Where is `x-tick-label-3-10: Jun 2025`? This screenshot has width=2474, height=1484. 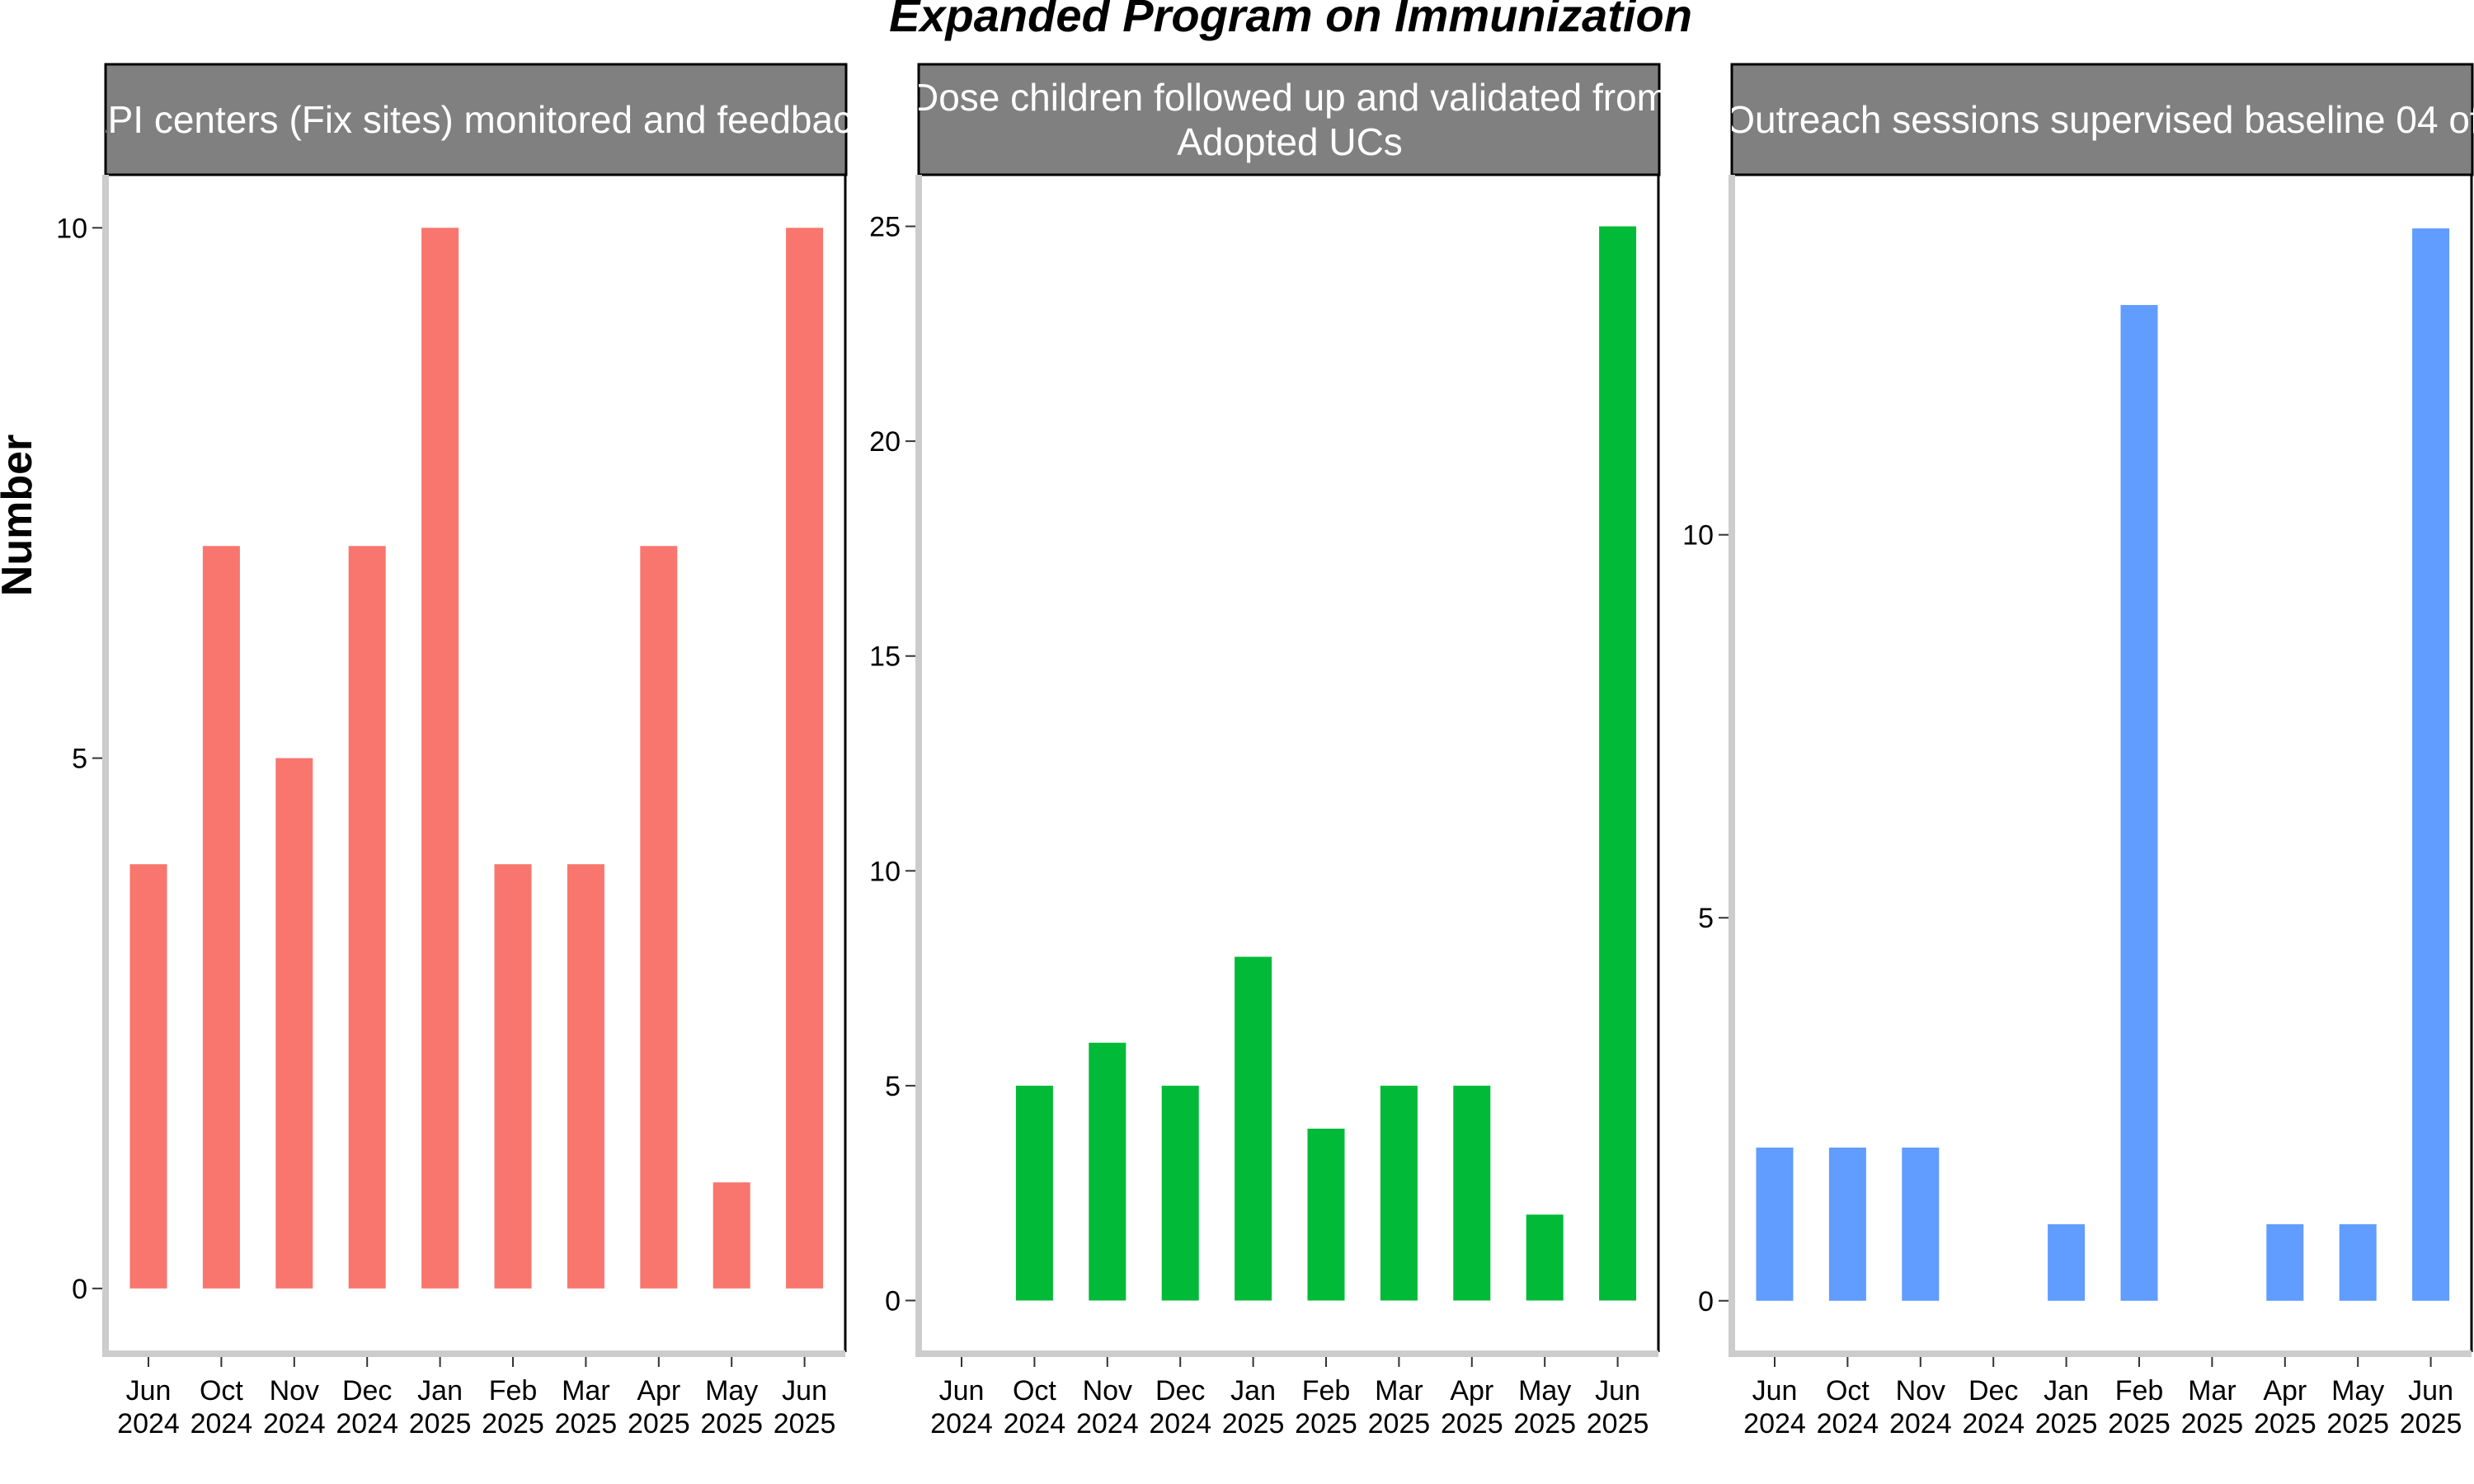
x-tick-label-3-10: Jun 2025 is located at coordinates (2431, 1407).